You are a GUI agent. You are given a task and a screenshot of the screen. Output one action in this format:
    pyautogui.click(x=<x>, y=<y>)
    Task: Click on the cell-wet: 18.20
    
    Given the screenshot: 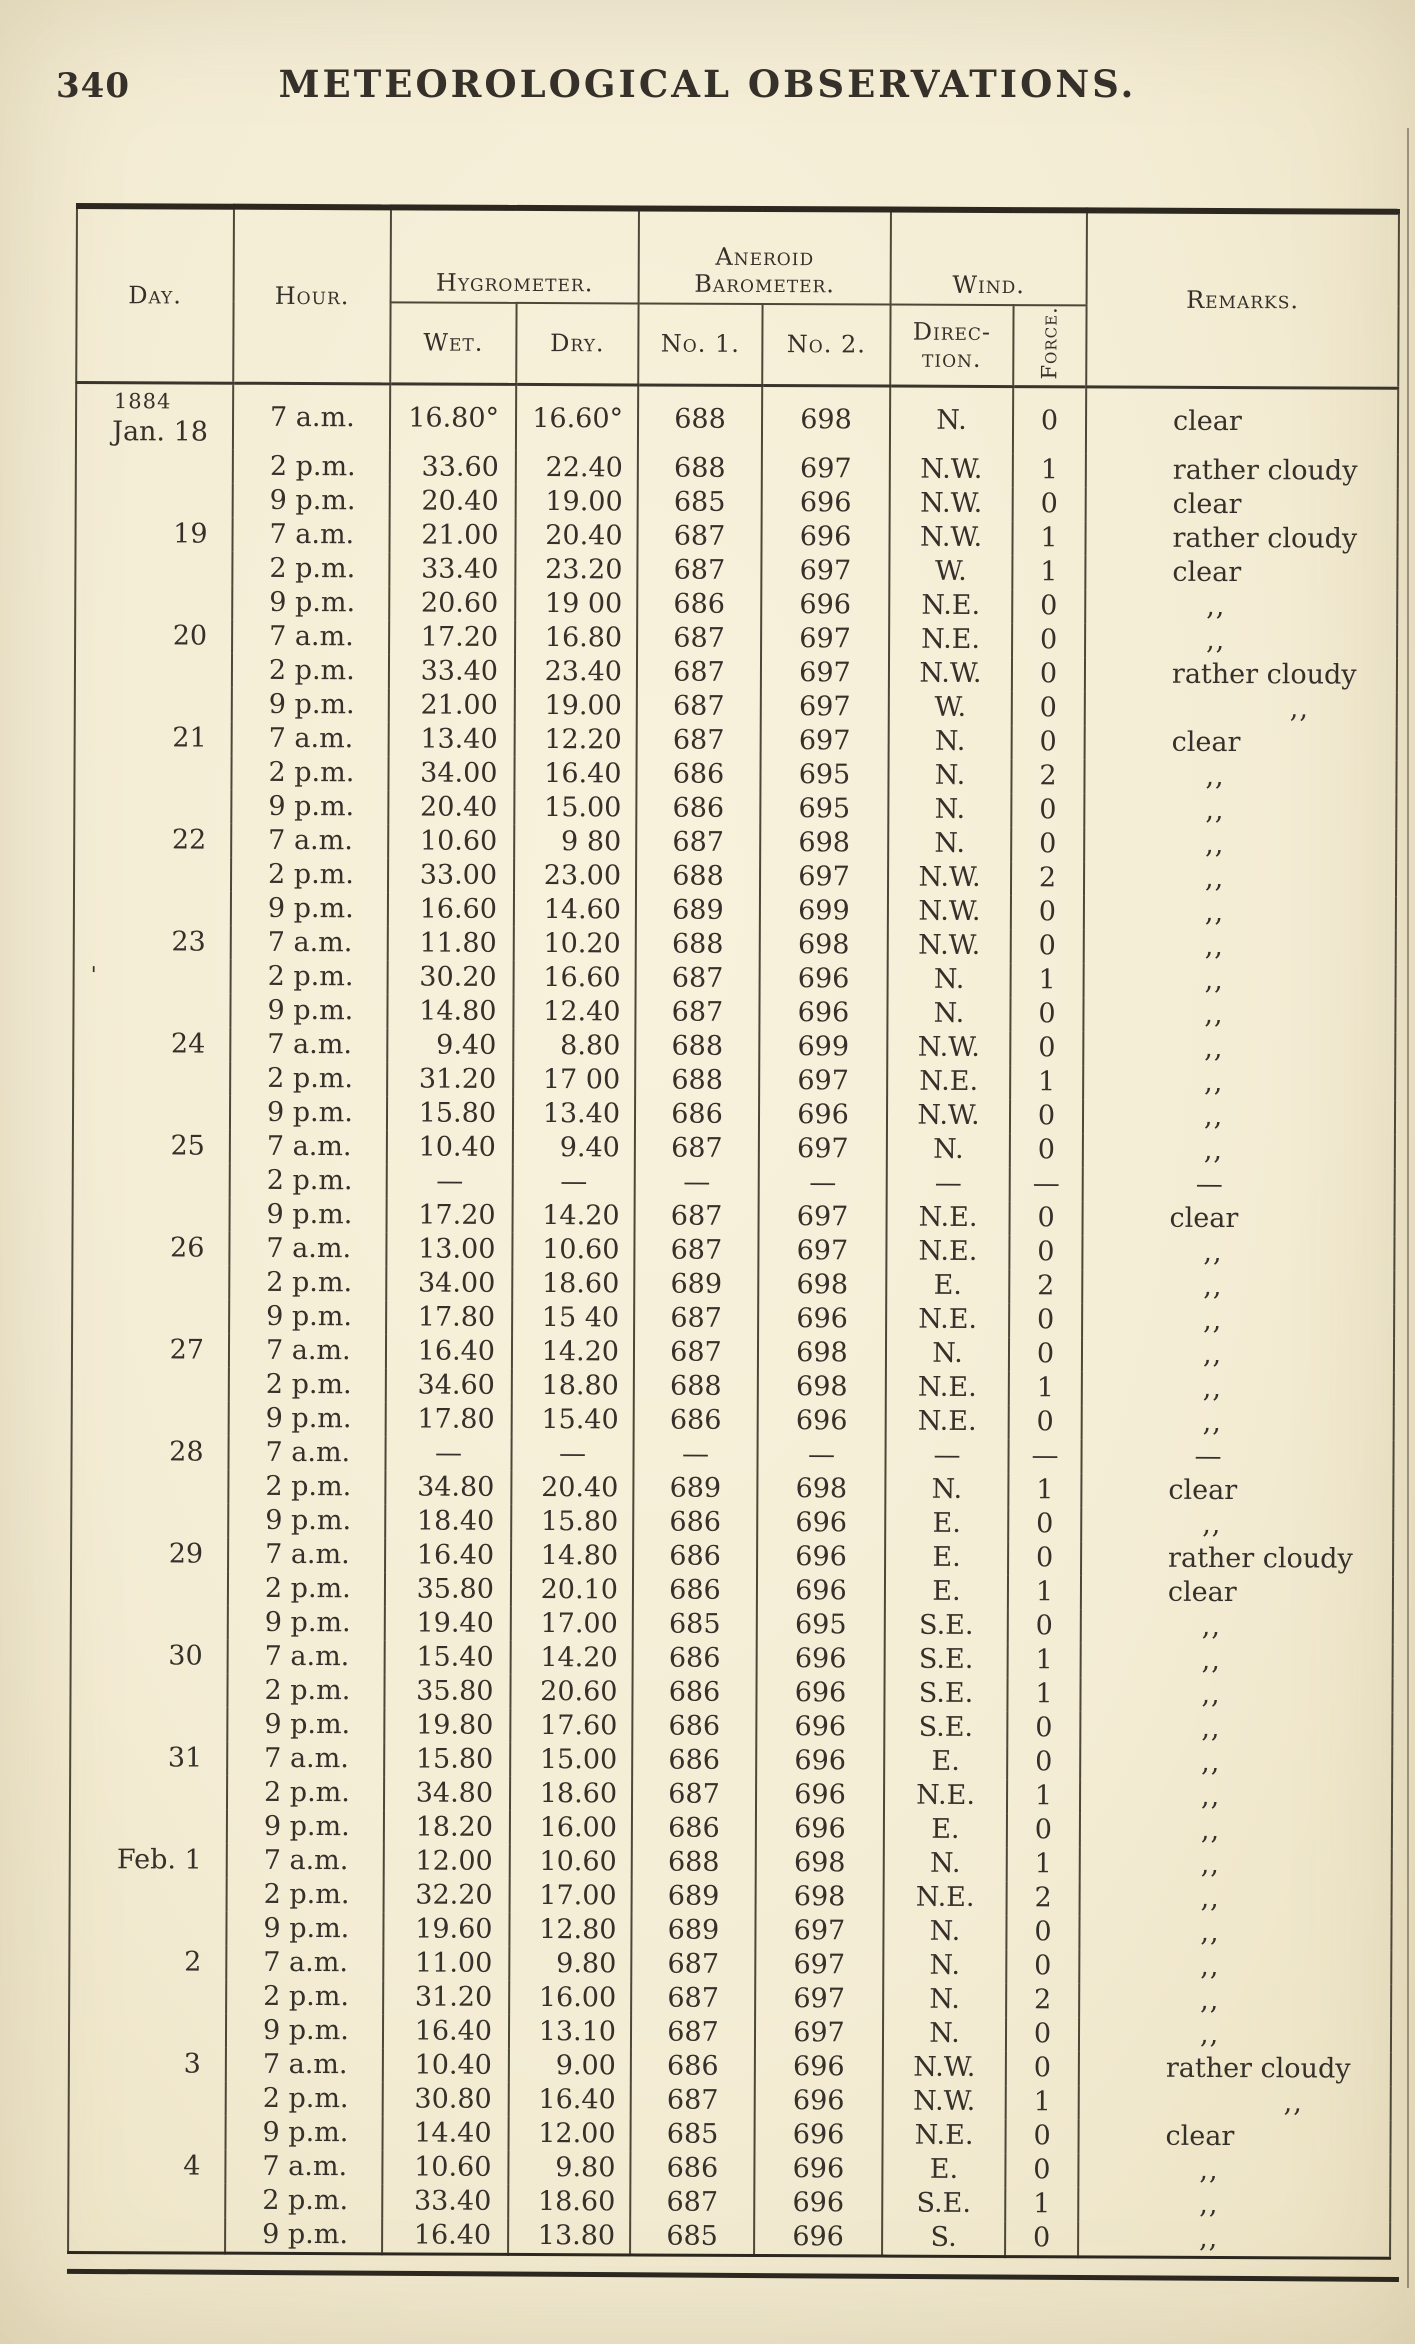 What is the action you would take?
    pyautogui.click(x=446, y=1828)
    